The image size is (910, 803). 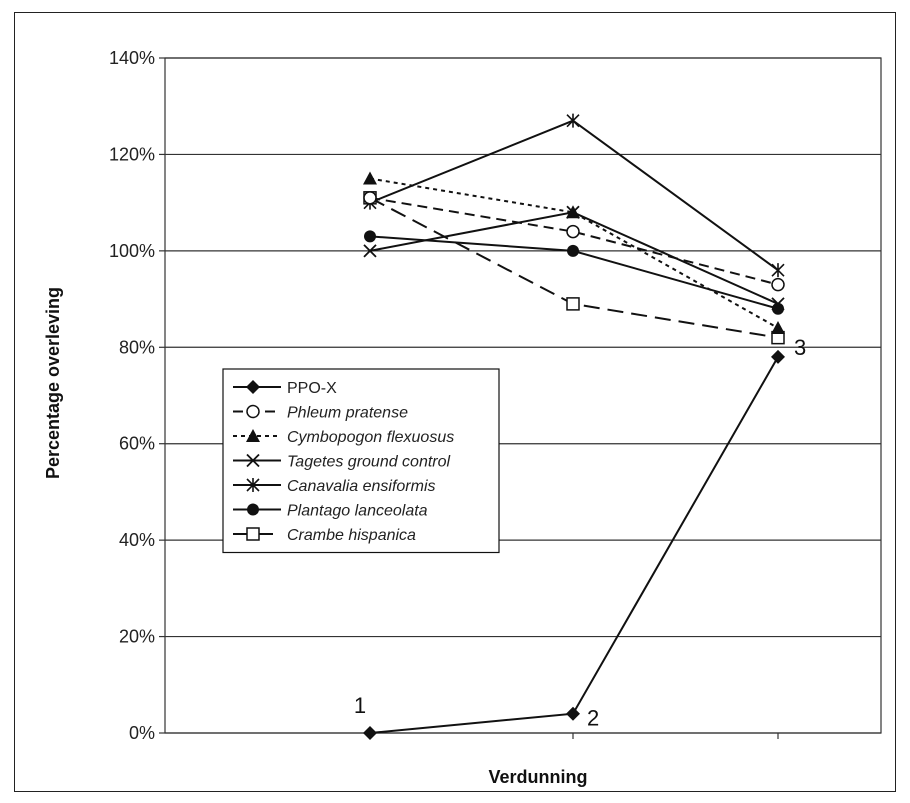 I want to click on legend-entry-tagetes-ground-control: Tagetes ground control, so click(x=342, y=462).